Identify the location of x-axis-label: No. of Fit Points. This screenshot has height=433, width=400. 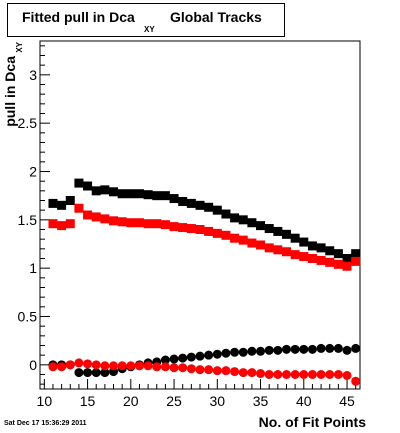
(313, 422).